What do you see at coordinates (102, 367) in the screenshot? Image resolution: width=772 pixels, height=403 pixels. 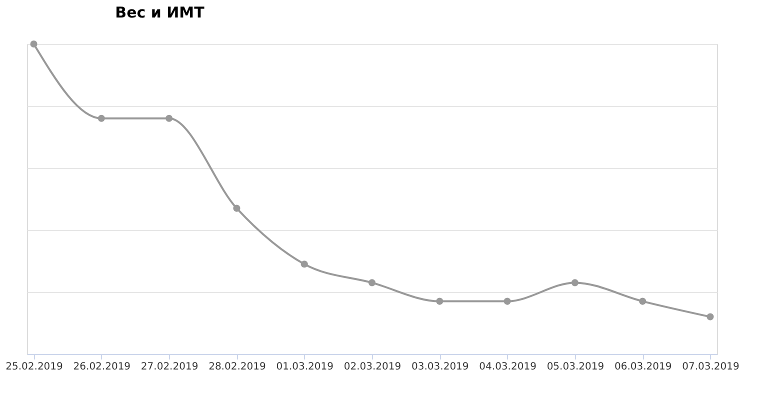 I see `x-tick-label: 26.02.2019` at bounding box center [102, 367].